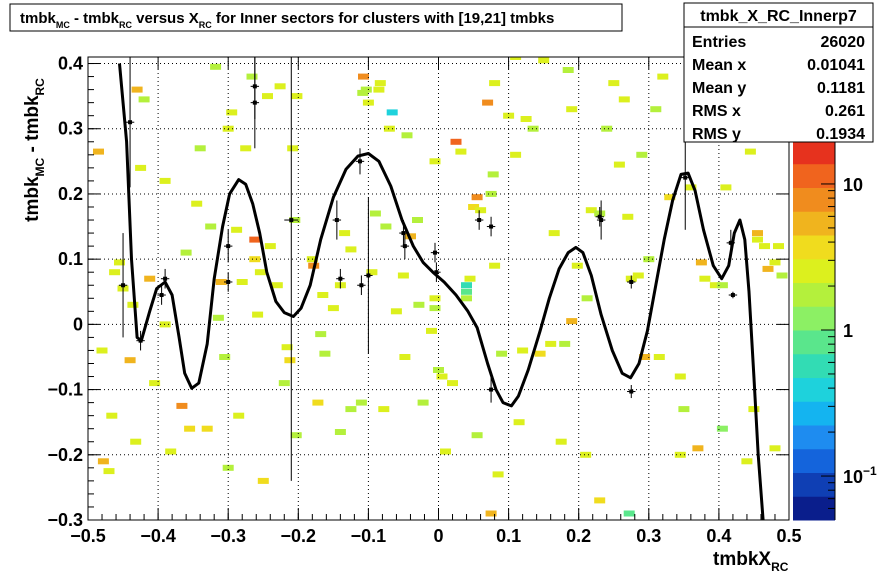 The height and width of the screenshot is (583, 878). What do you see at coordinates (78, 324) in the screenshot?
I see `y-tick-label: 0` at bounding box center [78, 324].